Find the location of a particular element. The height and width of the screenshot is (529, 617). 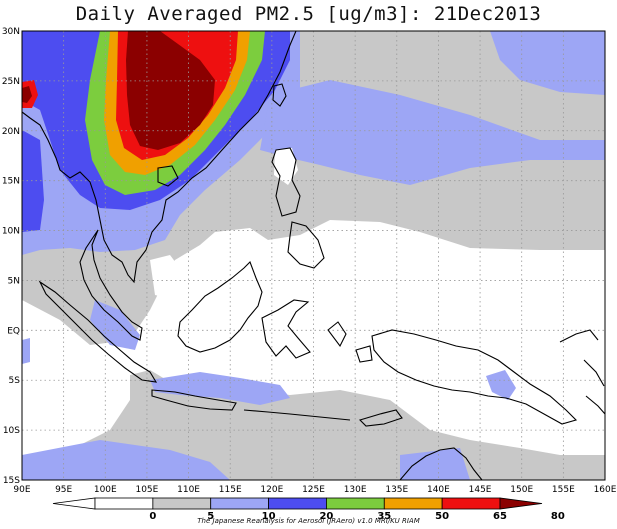

lat-tick-label: 25N is located at coordinates (11, 82).